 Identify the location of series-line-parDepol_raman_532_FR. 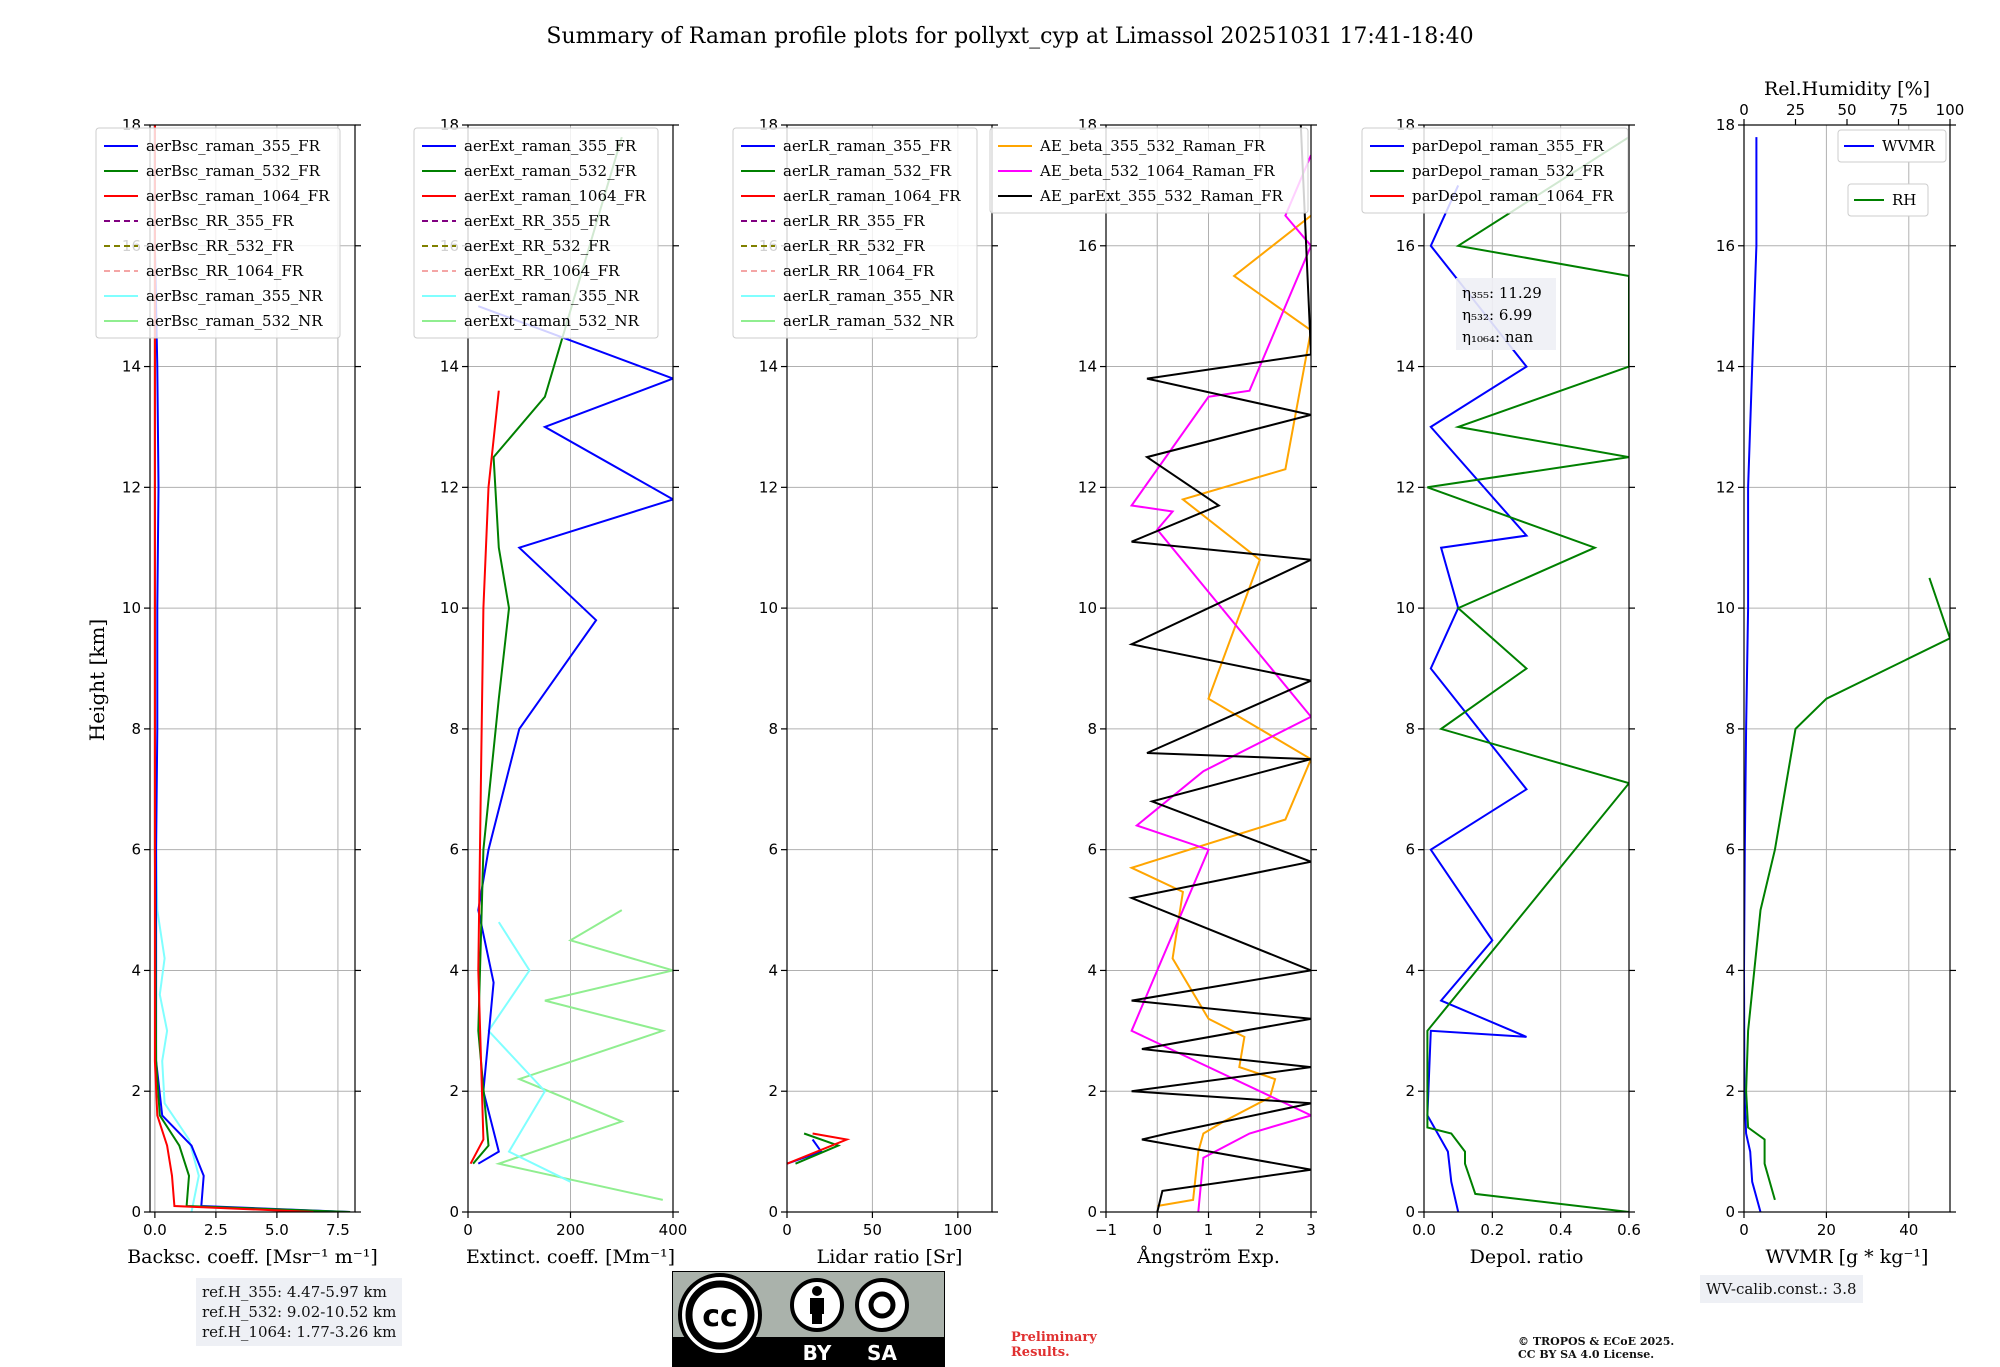
(1527, 674).